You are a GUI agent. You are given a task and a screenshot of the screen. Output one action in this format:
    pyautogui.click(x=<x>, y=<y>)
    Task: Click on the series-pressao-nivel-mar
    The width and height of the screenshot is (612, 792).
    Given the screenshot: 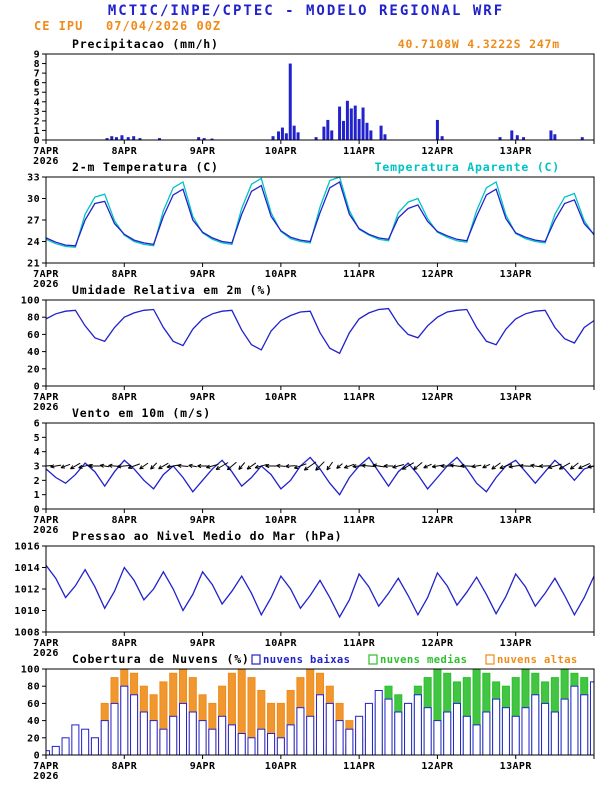 What is the action you would take?
    pyautogui.click(x=320, y=591)
    